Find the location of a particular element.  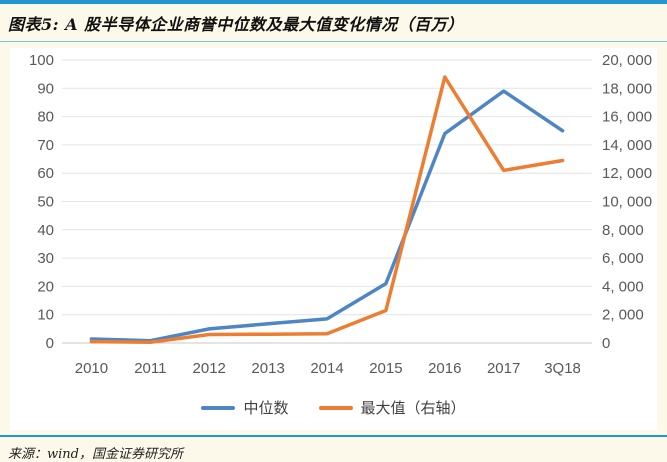

legend-item-median: 中位数 is located at coordinates (245, 407).